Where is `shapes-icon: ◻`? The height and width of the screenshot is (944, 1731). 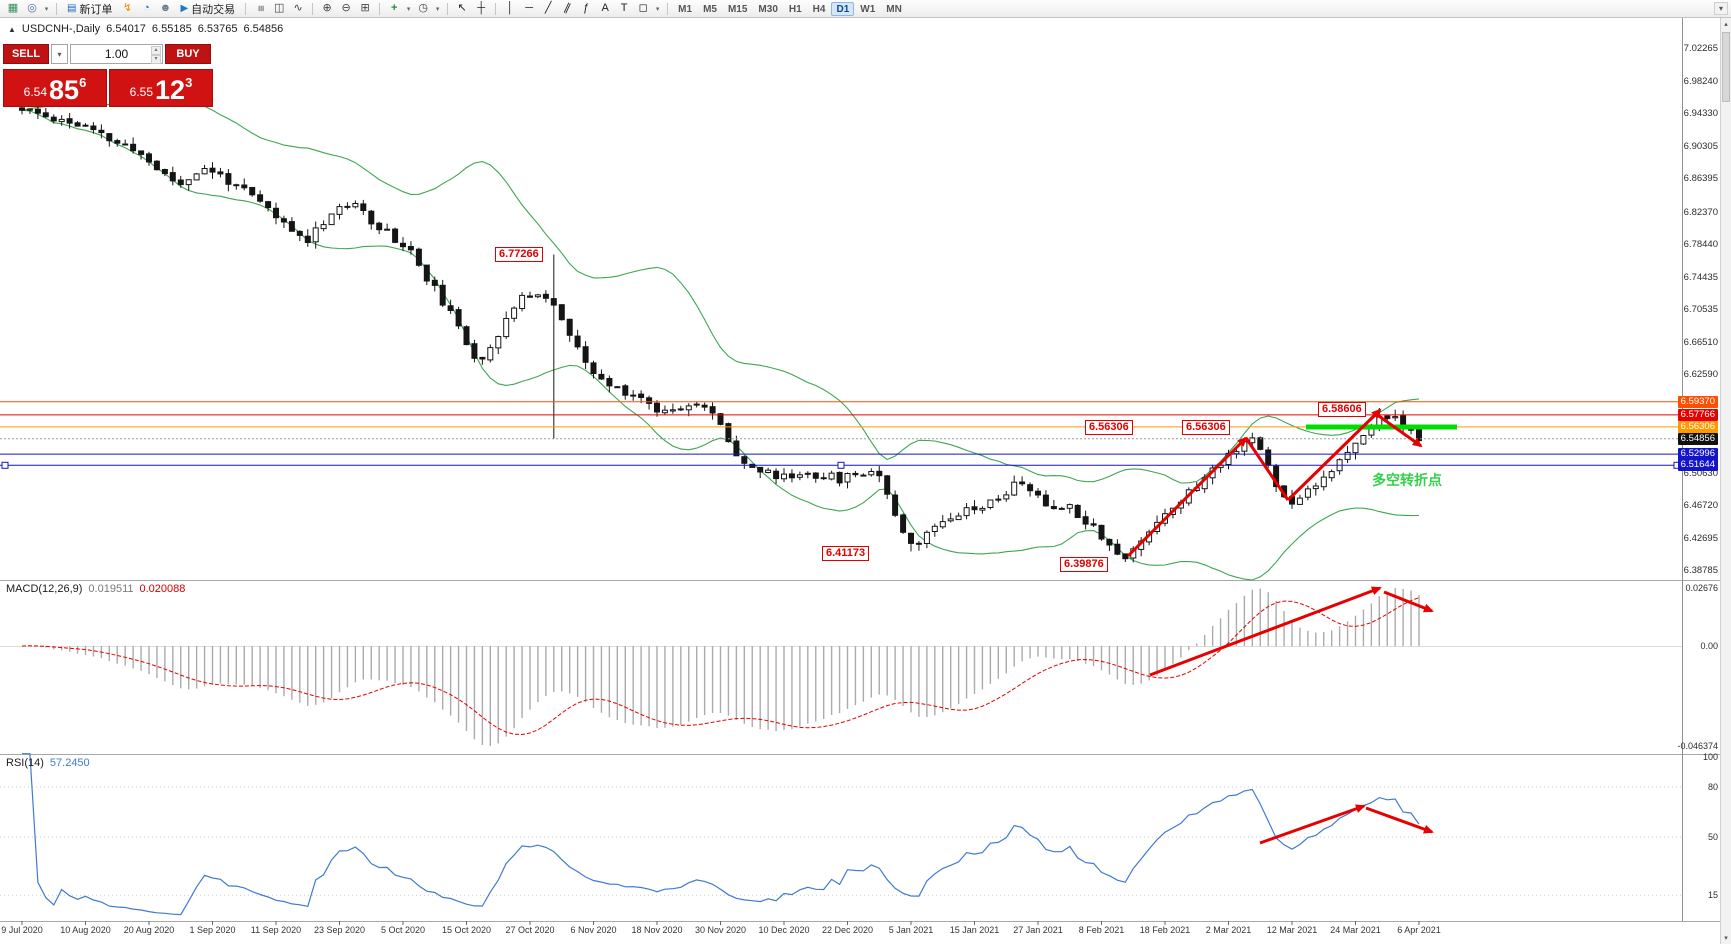
shapes-icon: ◻ is located at coordinates (643, 8).